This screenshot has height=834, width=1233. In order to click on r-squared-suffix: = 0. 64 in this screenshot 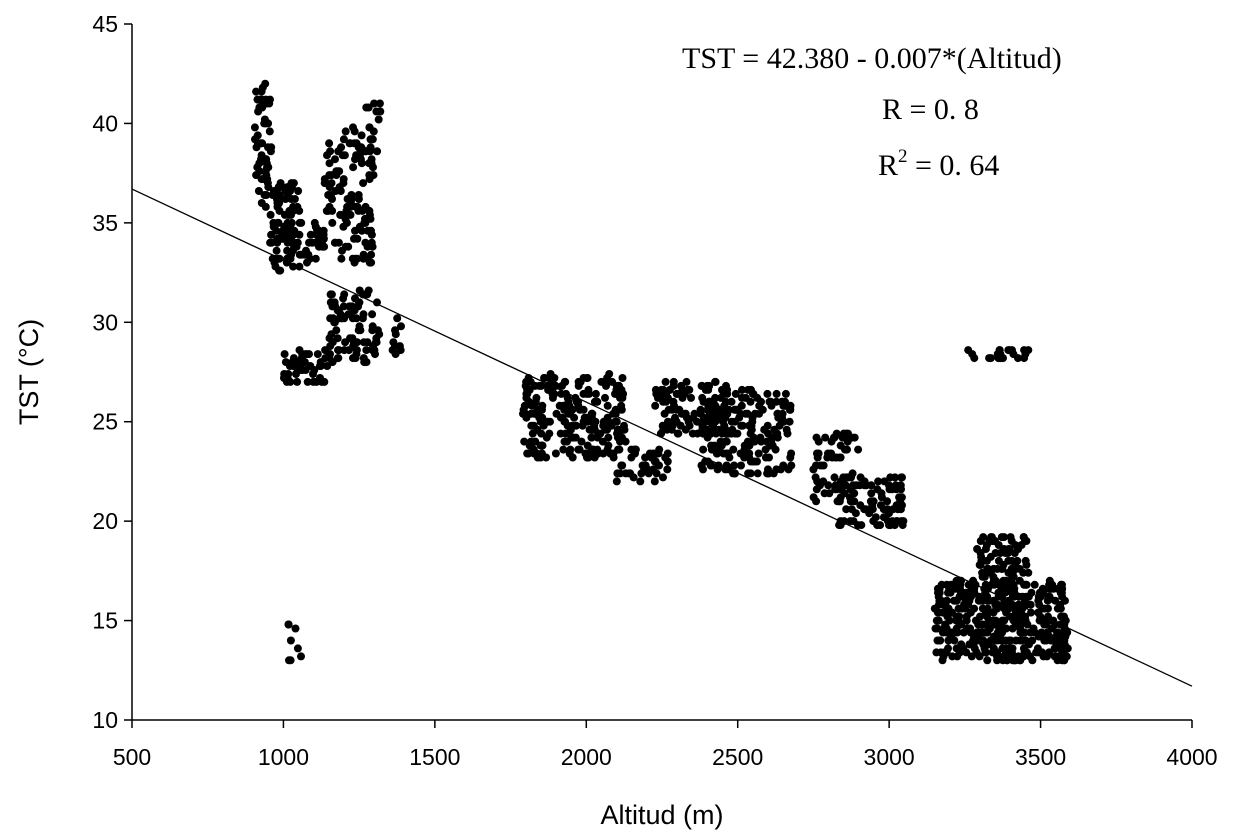, I will do `click(954, 165)`.